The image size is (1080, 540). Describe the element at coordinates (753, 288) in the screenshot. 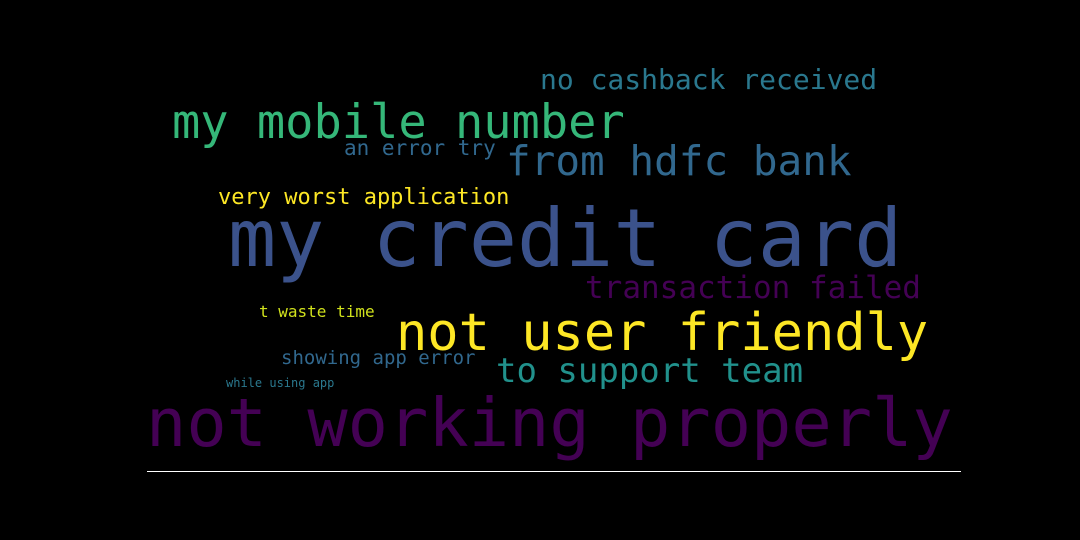

I see `word-transaction-failed: transaction failed` at that location.